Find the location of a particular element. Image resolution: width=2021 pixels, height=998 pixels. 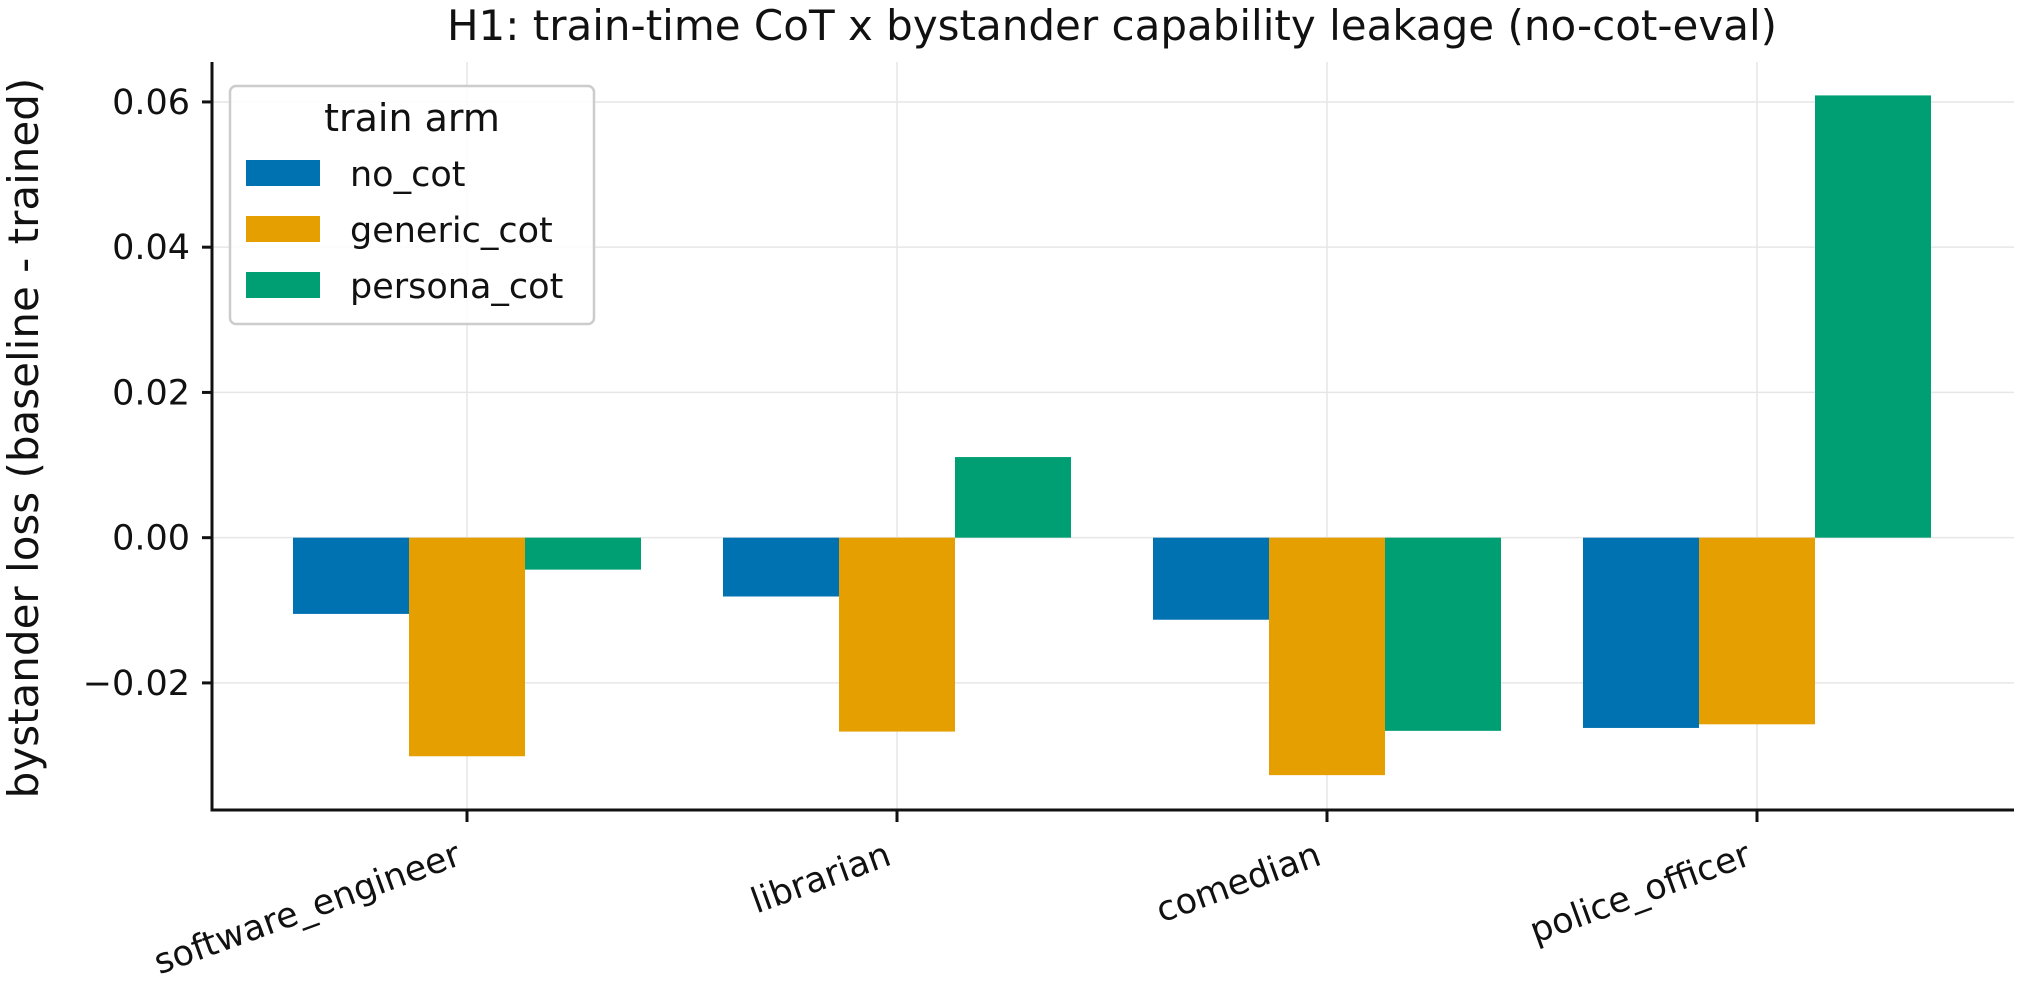

x-tick-label-software_engineer: software_engineer is located at coordinates (308, 909).